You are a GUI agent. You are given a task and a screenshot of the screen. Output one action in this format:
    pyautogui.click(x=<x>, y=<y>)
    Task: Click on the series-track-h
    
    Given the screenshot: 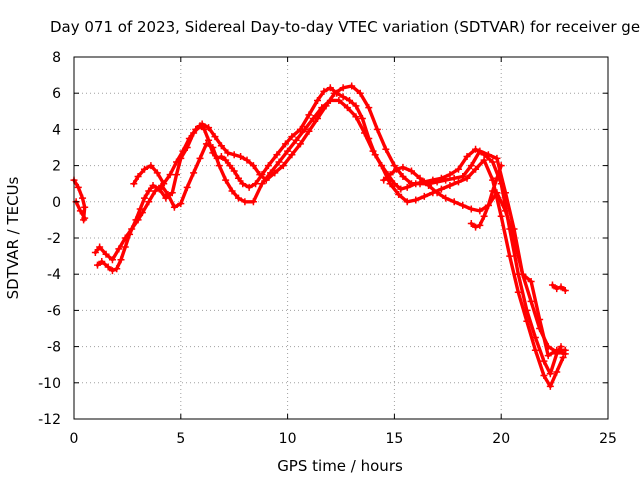 What is the action you would take?
    pyautogui.click(x=558, y=287)
    